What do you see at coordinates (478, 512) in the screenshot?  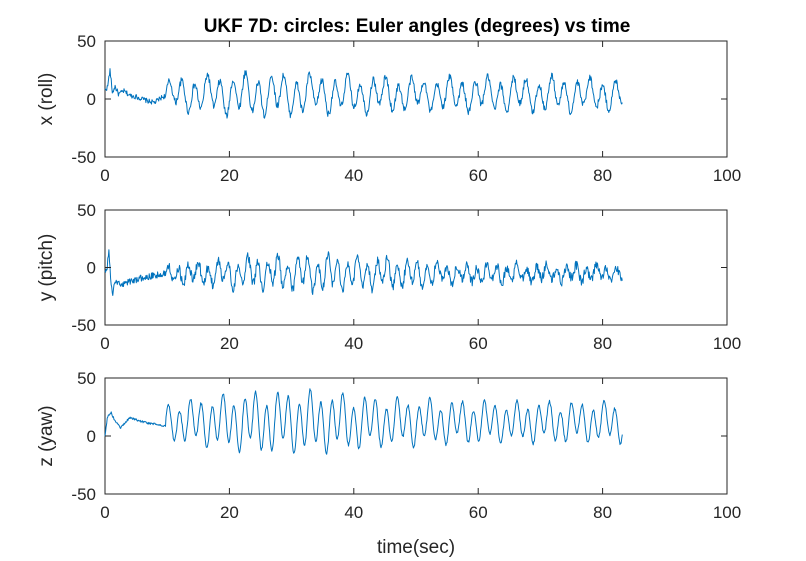 I see `x-tick-label-yaw: 60` at bounding box center [478, 512].